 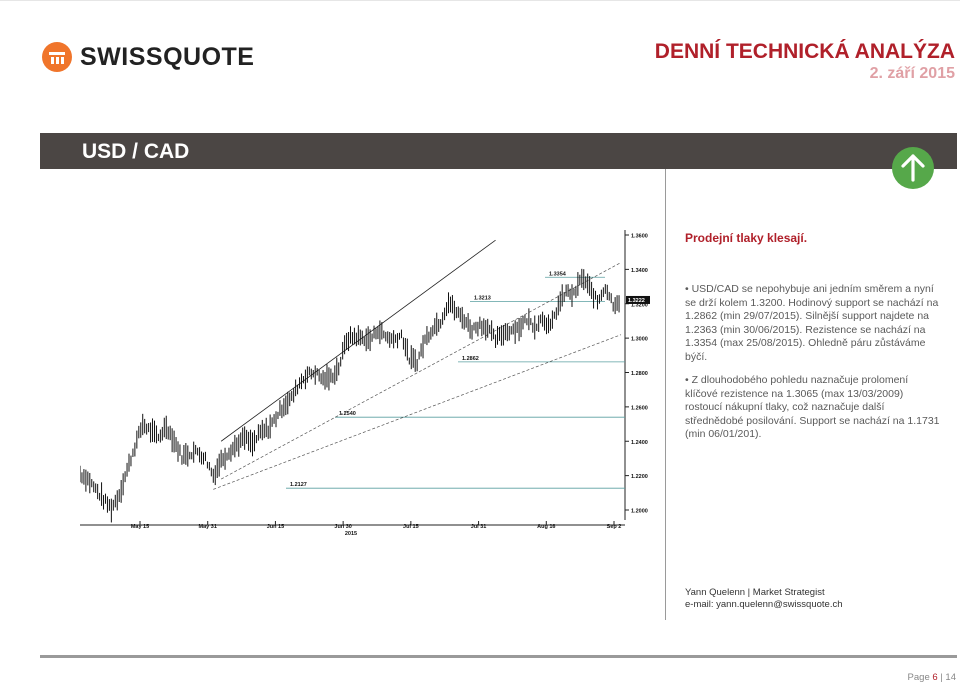 I want to click on last-price-label: 1.3222, so click(x=636, y=301).